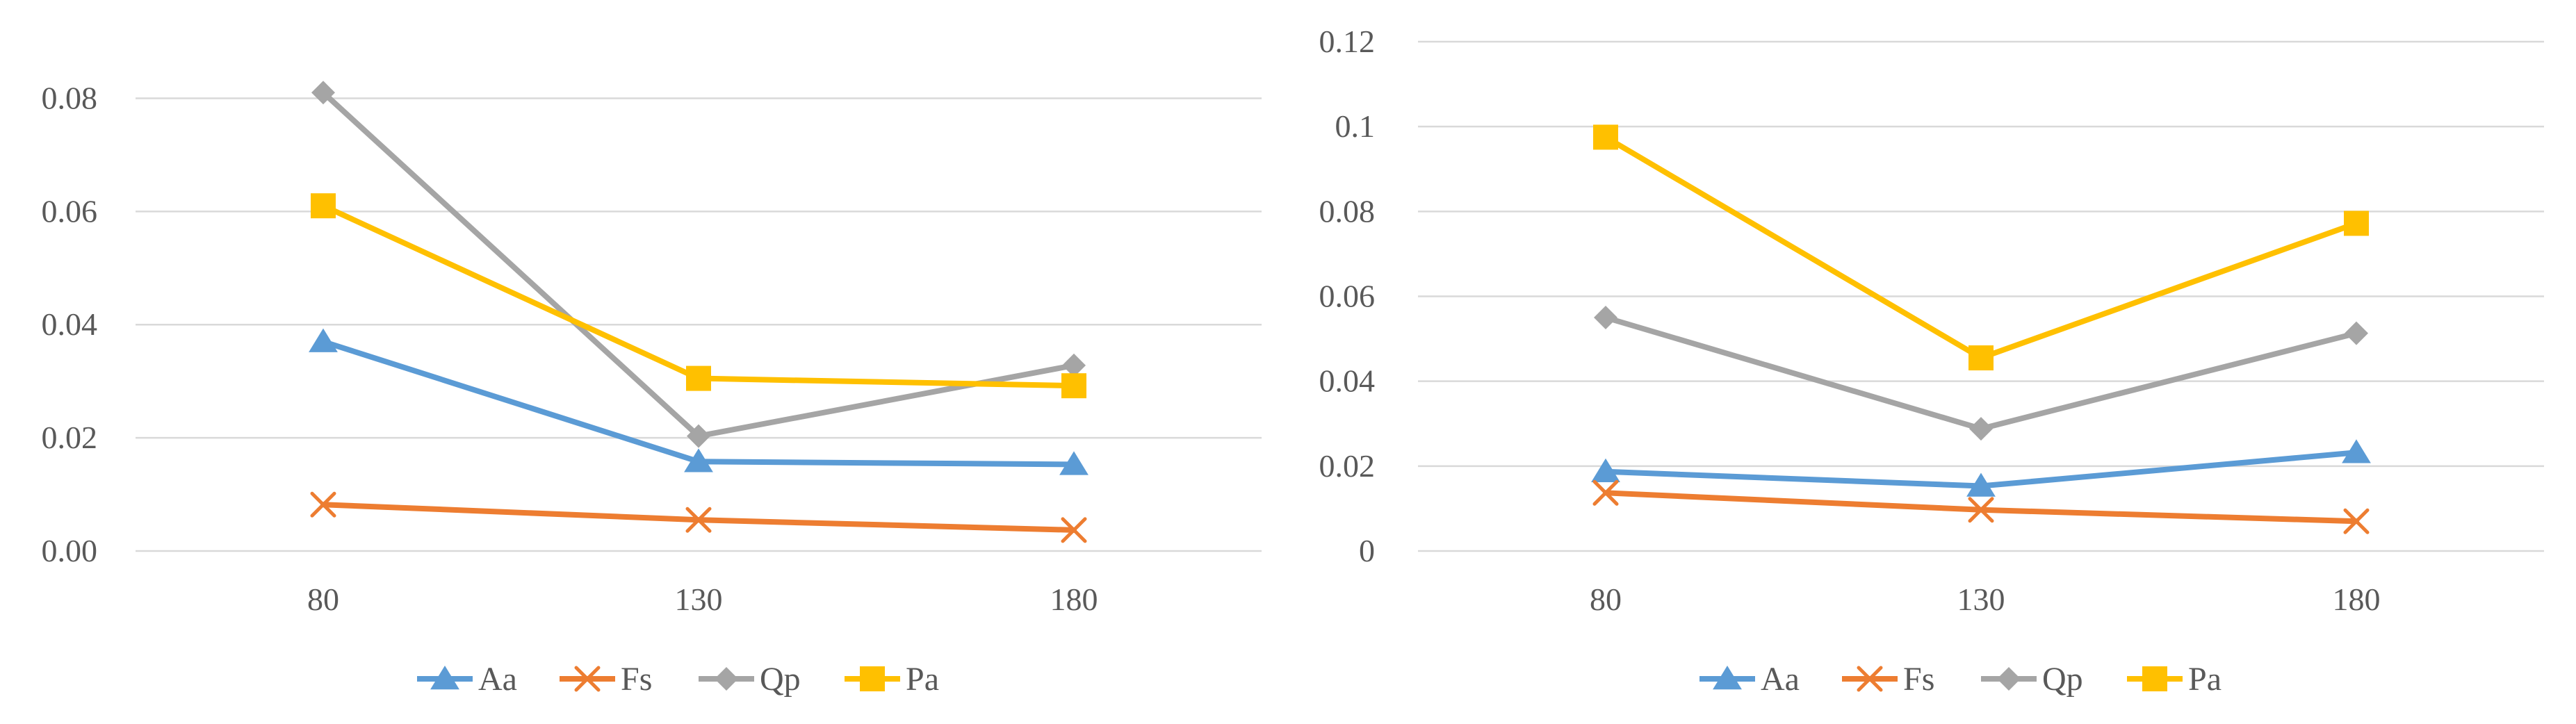  Describe the element at coordinates (70, 550) in the screenshot. I see `y-tick-label: 0.00` at that location.